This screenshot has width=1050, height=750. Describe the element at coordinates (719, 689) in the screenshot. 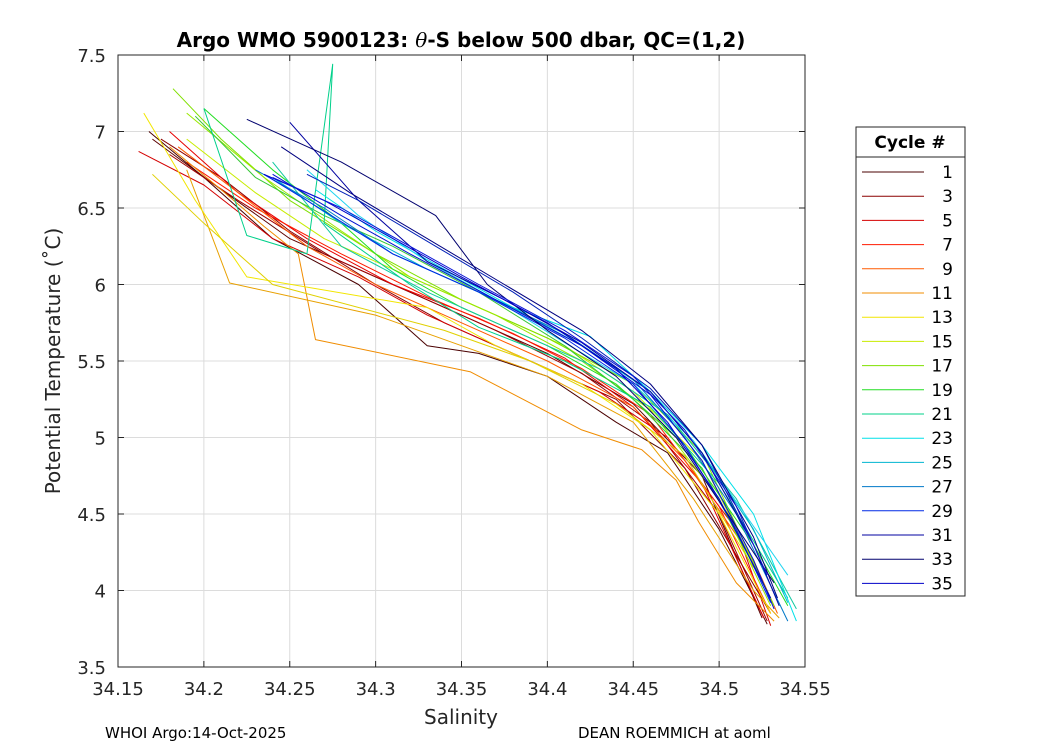

I see `x-tick-label: 34.5` at that location.